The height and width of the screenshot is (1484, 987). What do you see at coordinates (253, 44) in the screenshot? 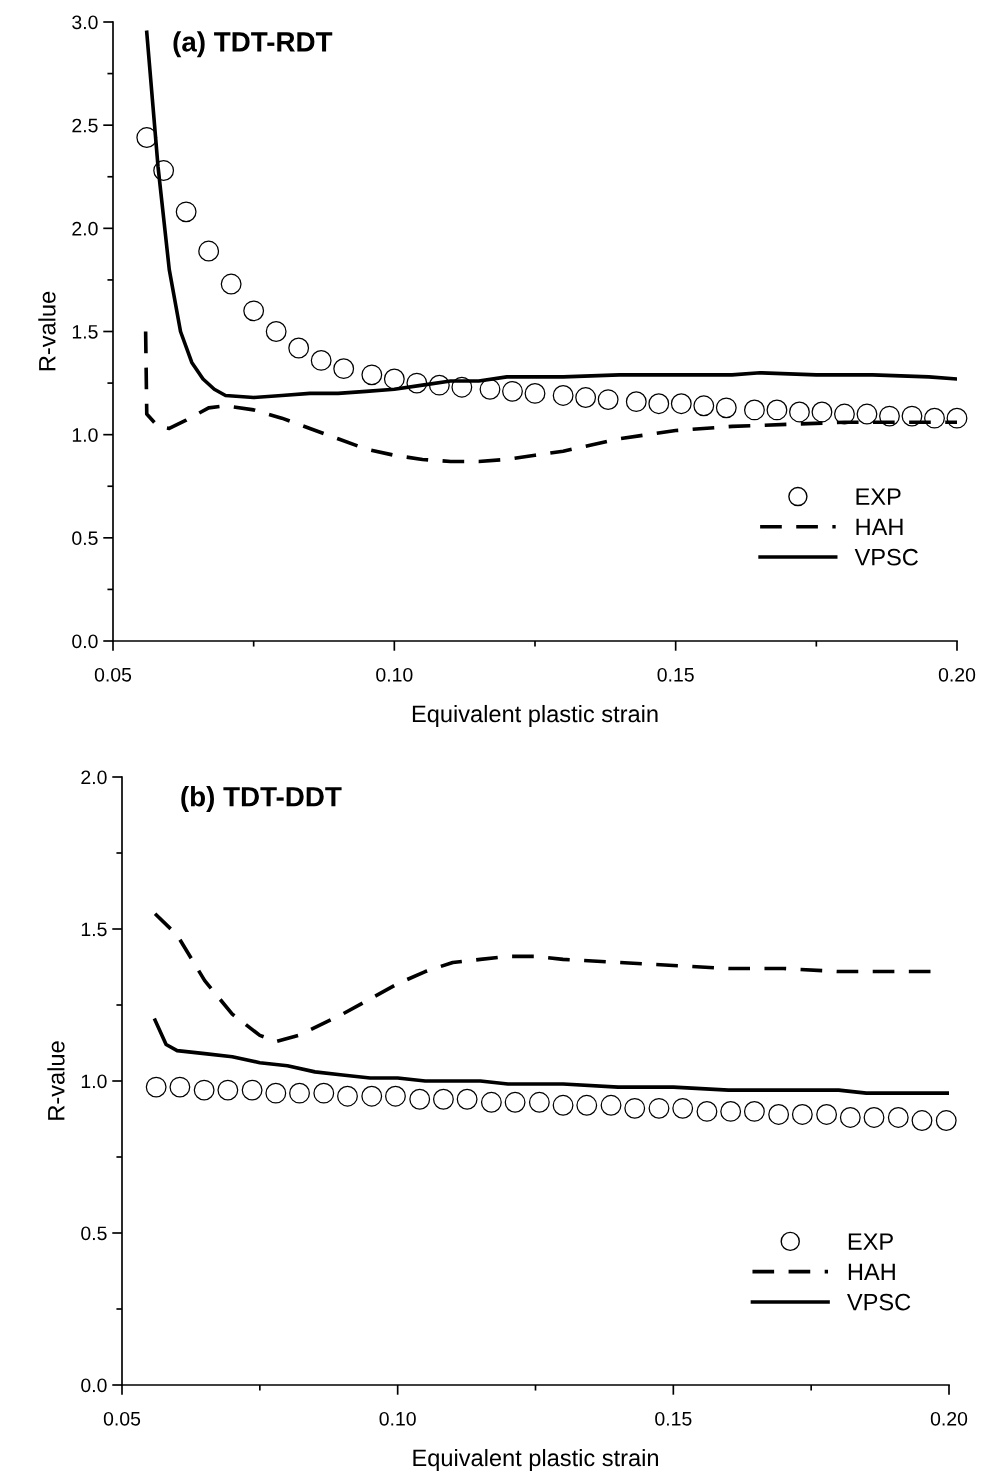
I see `chart-title: (a) TDT-RDT` at bounding box center [253, 44].